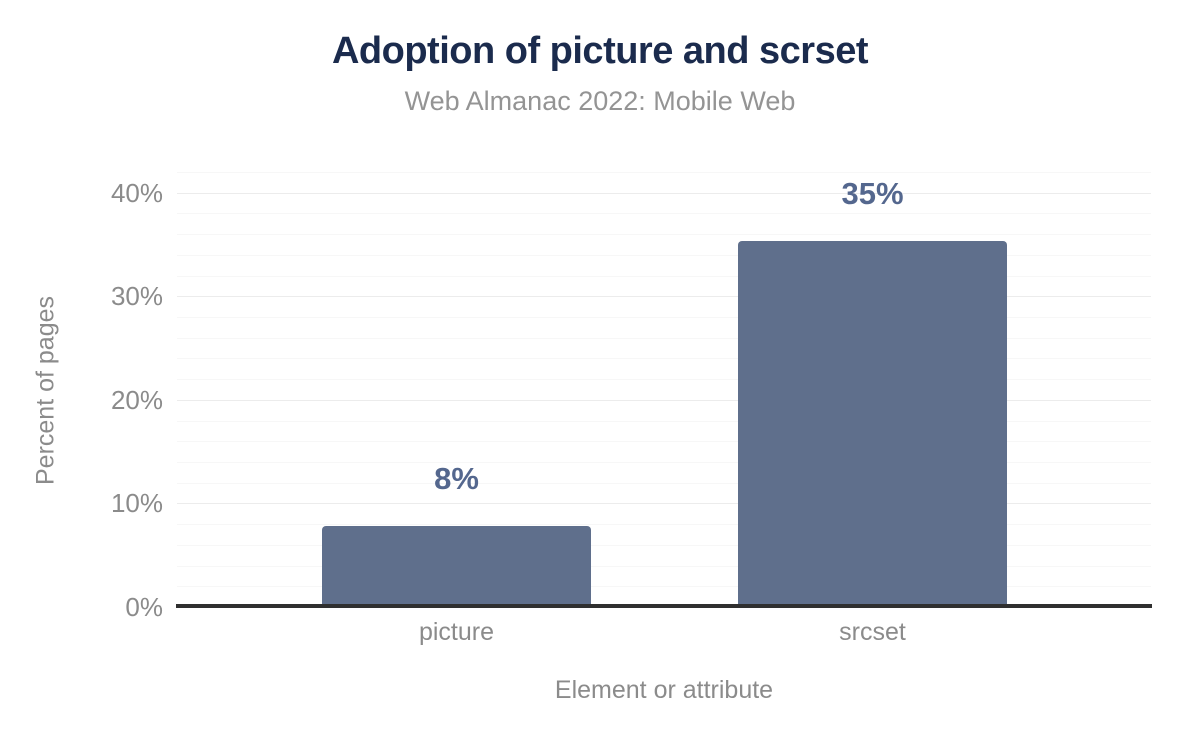 The width and height of the screenshot is (1200, 742). Describe the element at coordinates (600, 101) in the screenshot. I see `chart-subtitle: Web Almanac 2022: Mobile Web` at that location.